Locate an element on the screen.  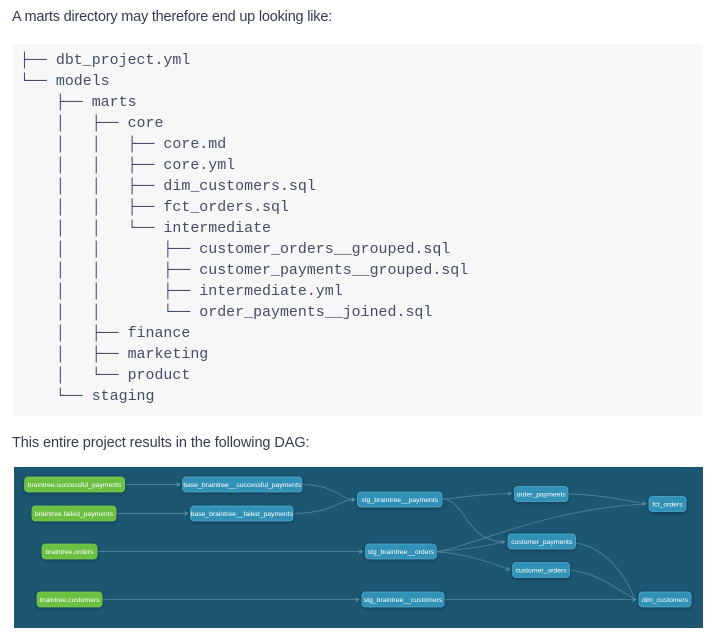
svg-text: stg_braintree__customers is located at coordinates (403, 600).